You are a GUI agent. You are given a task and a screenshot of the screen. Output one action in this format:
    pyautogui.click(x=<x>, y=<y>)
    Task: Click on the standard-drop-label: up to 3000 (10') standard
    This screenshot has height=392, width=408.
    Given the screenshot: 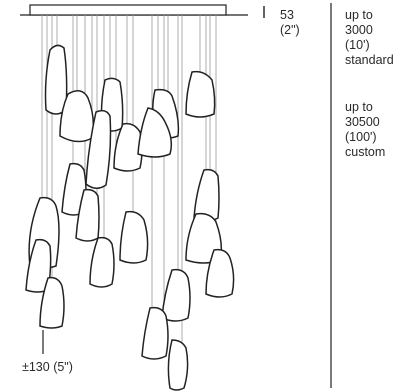 What is the action you would take?
    pyautogui.click(x=369, y=37)
    